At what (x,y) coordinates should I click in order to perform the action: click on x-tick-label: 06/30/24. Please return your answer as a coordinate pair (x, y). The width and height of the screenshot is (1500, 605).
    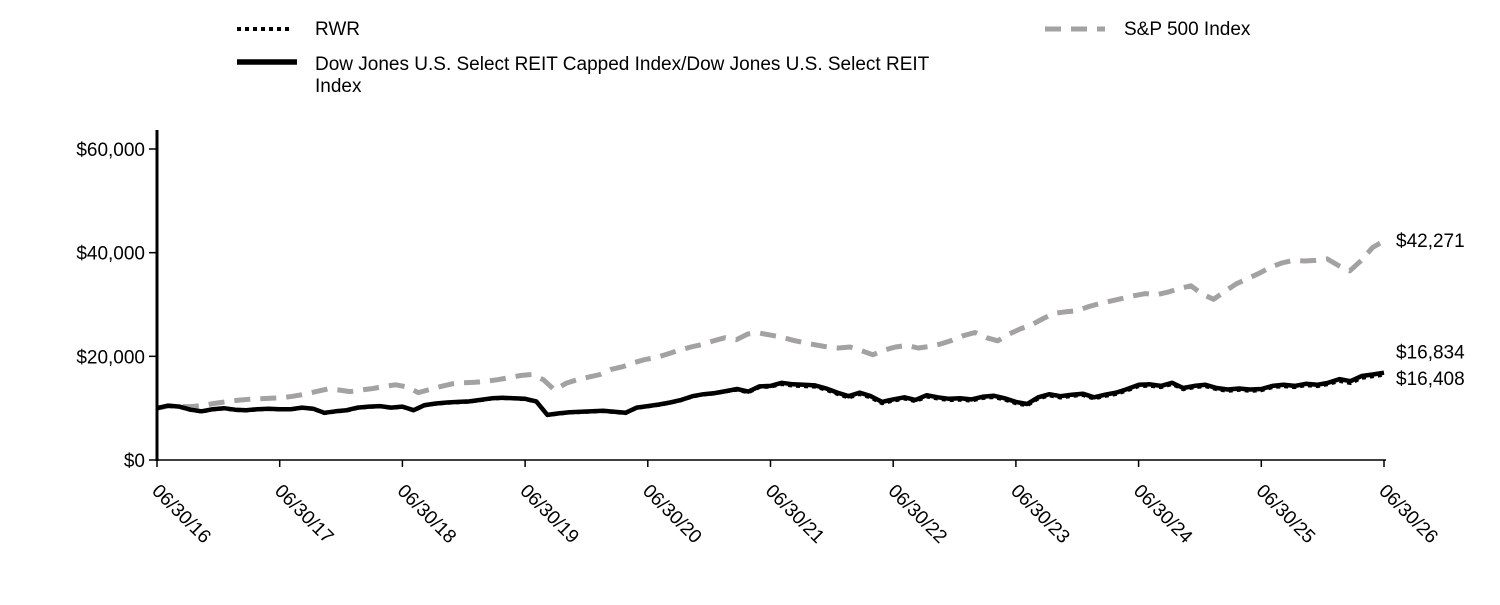
    Looking at the image, I should click on (1162, 514).